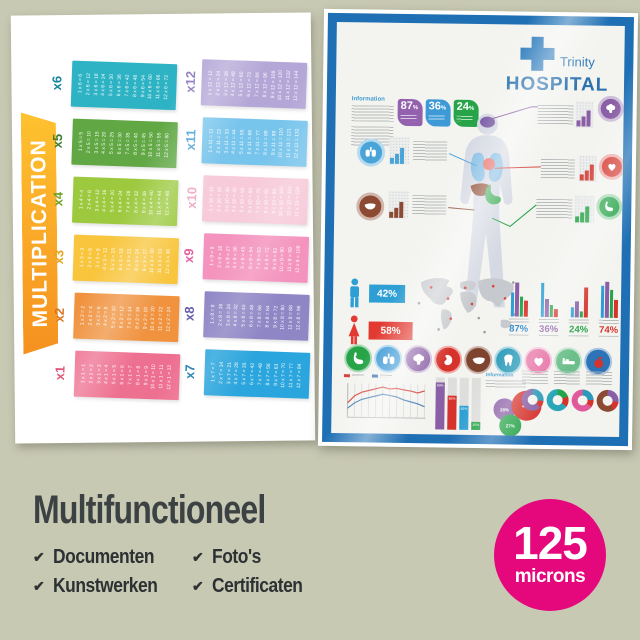  I want to click on equation: 4 x 5 = 20, so click(104, 142).